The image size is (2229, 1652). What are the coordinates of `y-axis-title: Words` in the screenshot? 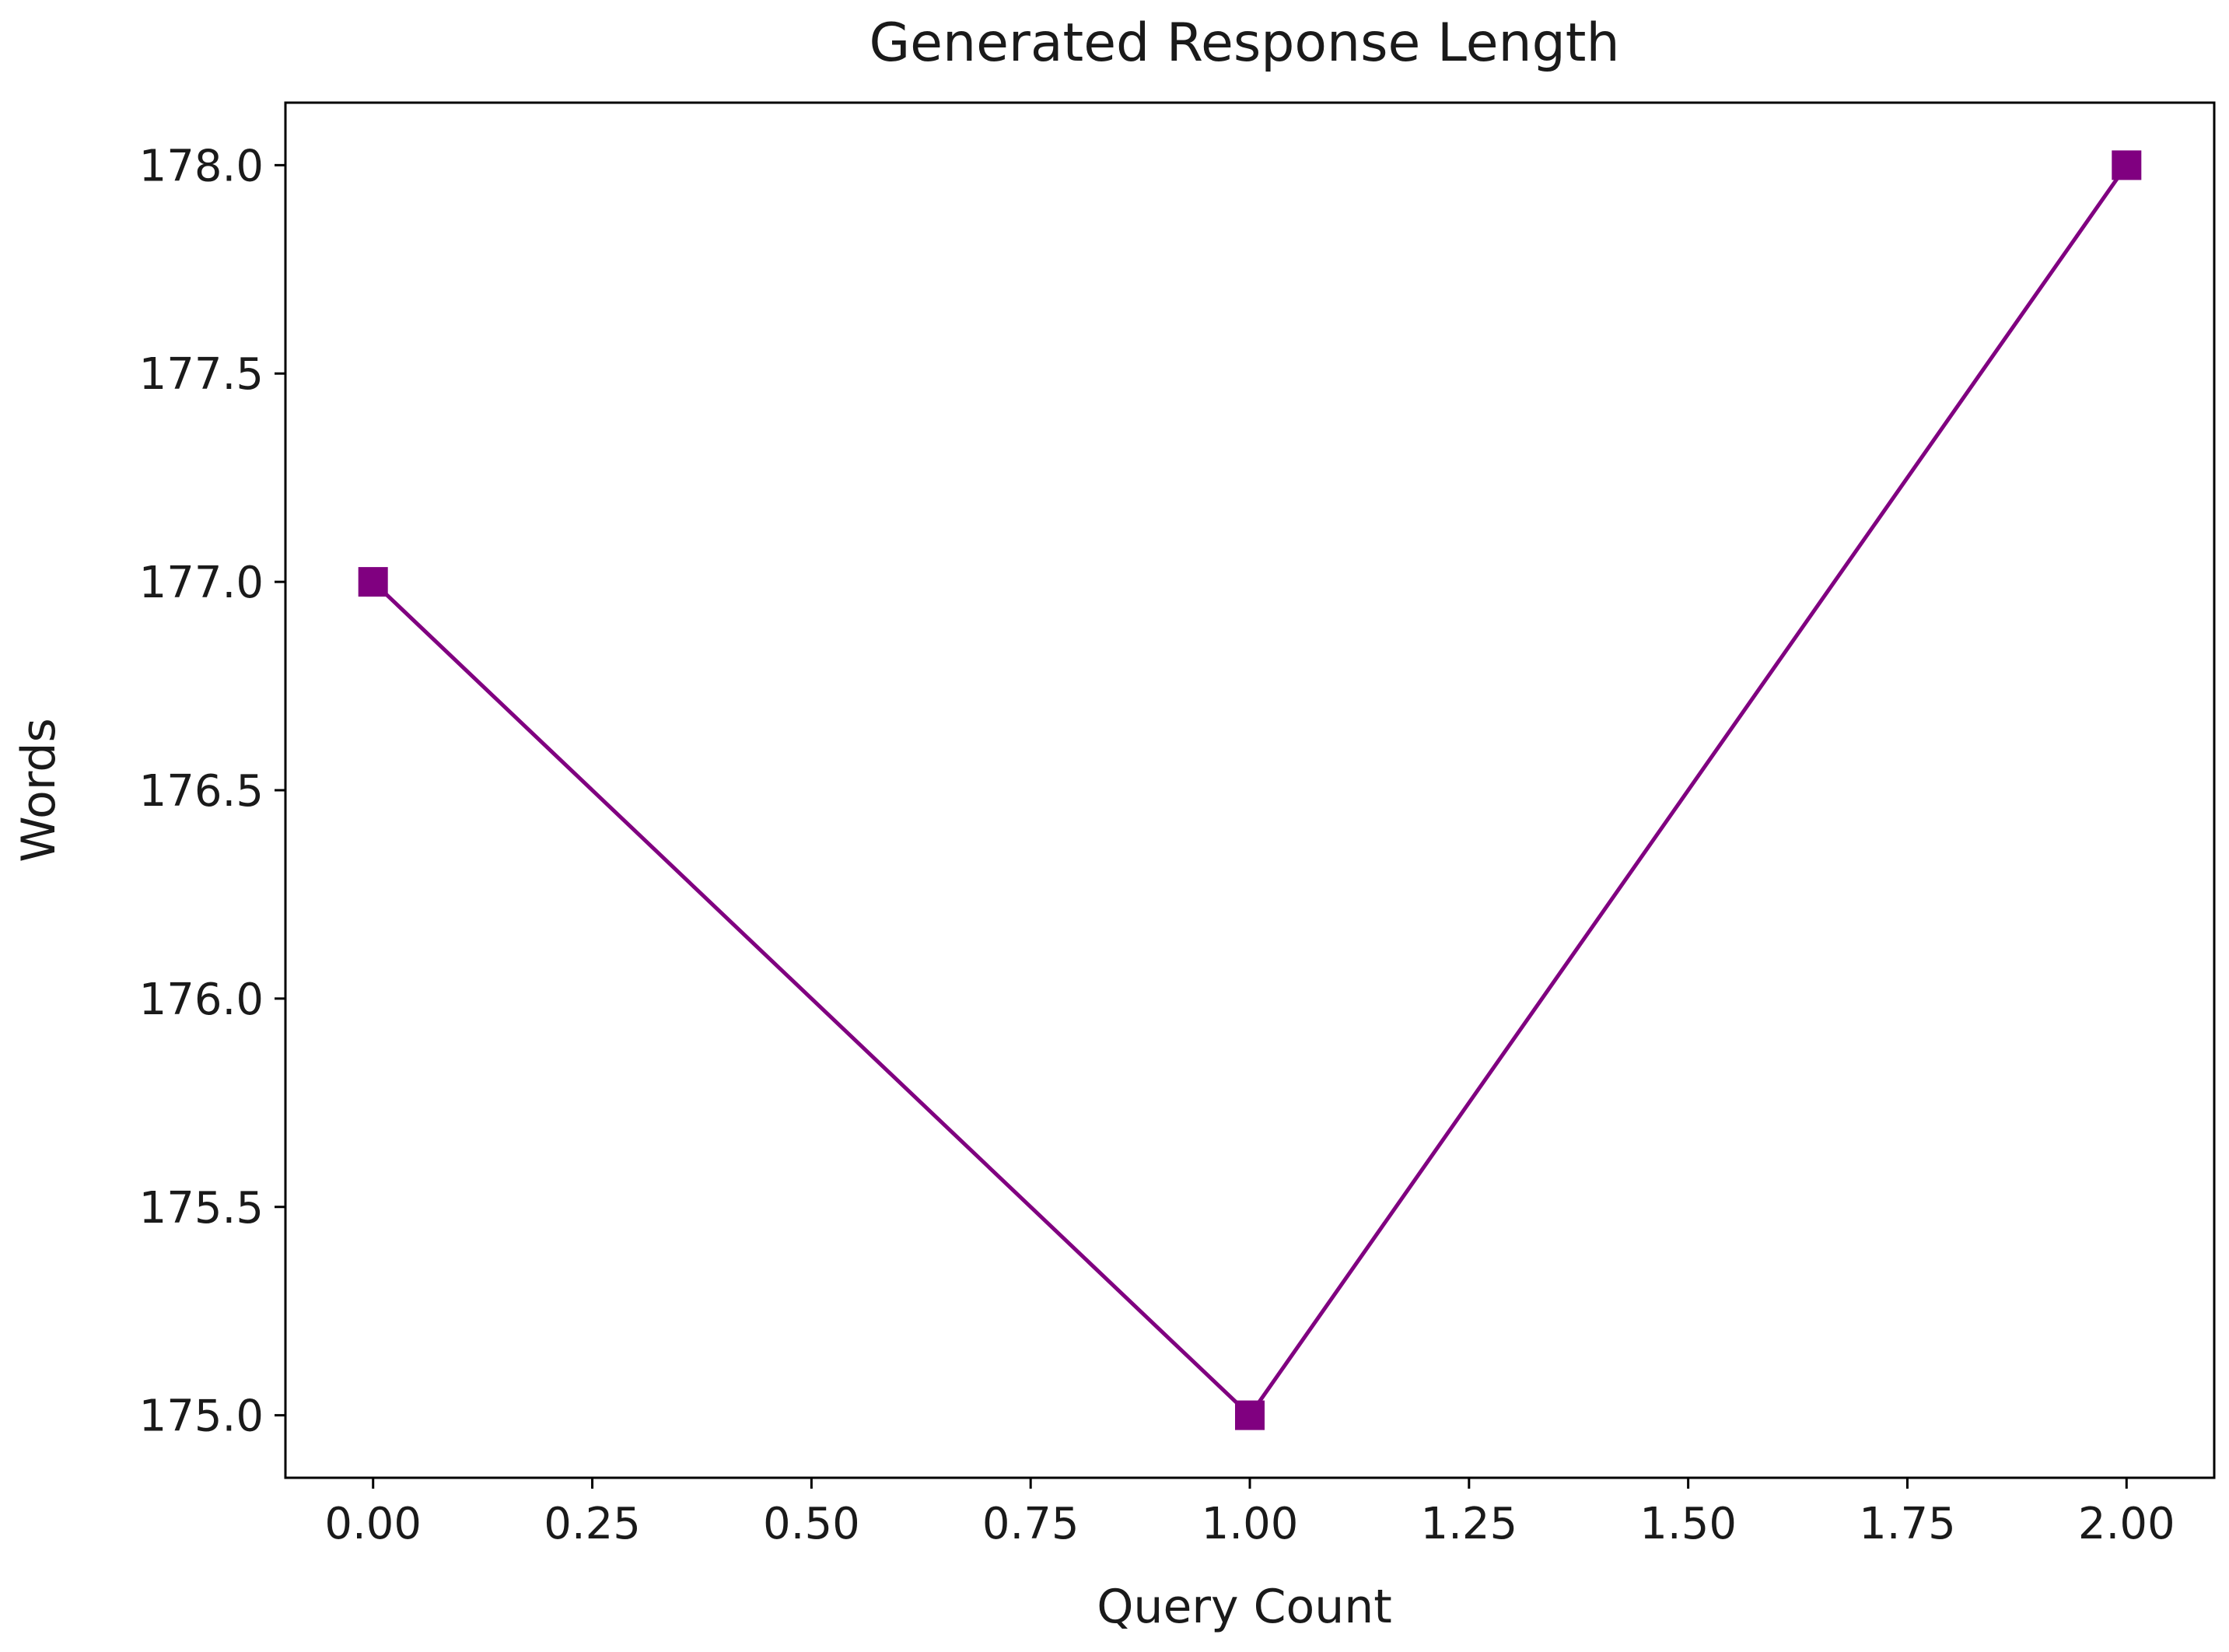 It's located at (39, 790).